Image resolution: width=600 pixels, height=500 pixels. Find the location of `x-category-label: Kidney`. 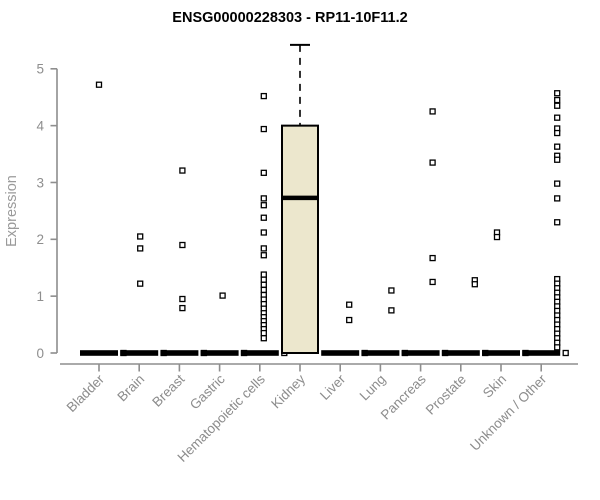

x-category-label: Kidney is located at coordinates (288, 391).